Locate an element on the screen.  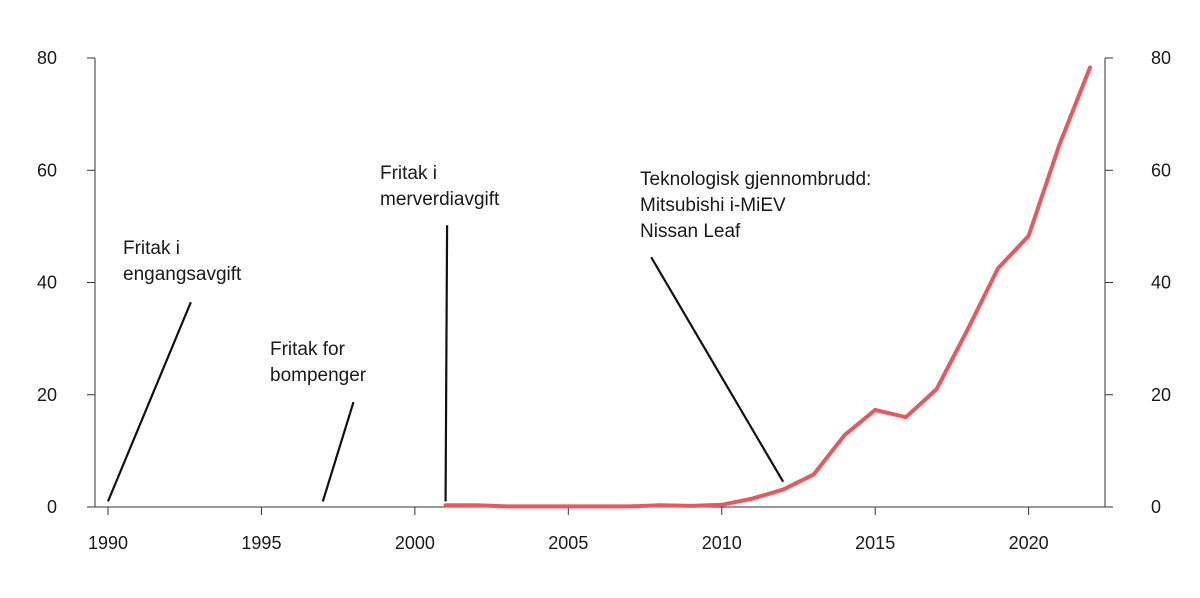
y-tick-label-right: 0 is located at coordinates (1156, 507).